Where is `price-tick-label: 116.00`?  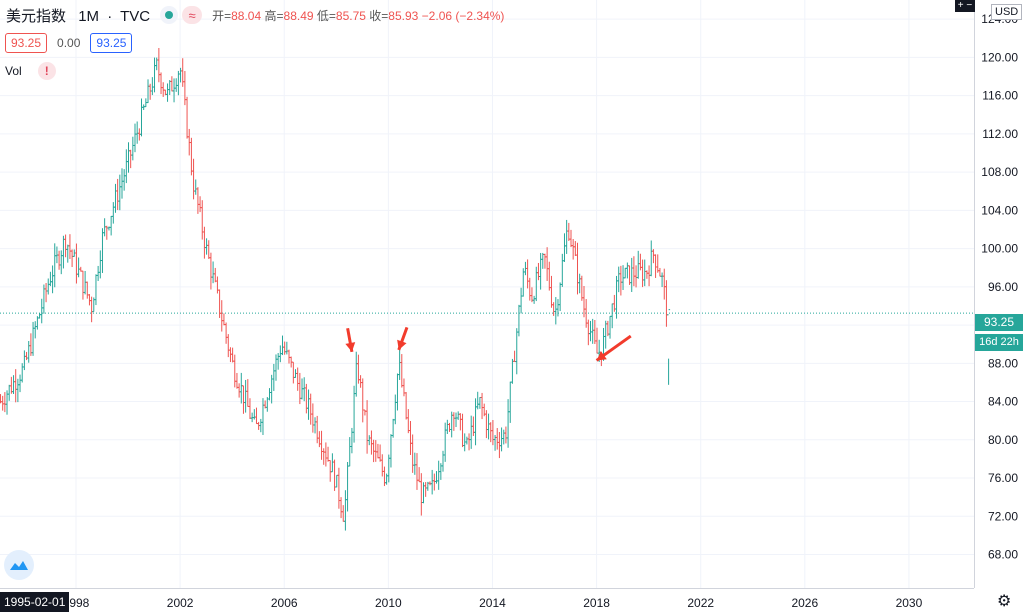
price-tick-label: 116.00 is located at coordinates (1000, 96).